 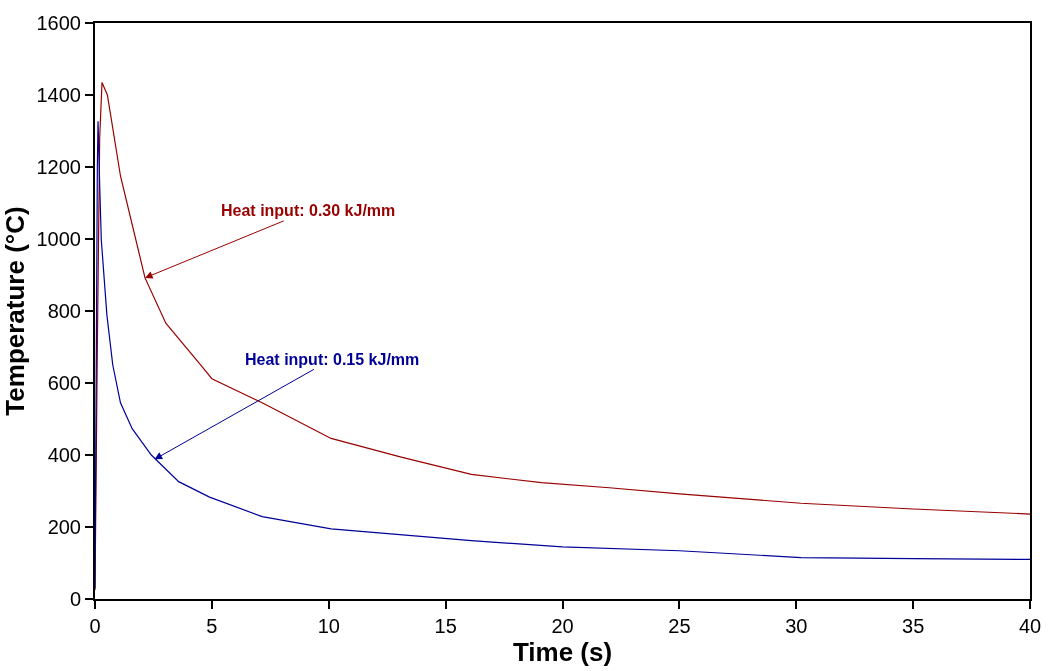 I want to click on y-axis-title: Temperature (°C), so click(x=15, y=311).